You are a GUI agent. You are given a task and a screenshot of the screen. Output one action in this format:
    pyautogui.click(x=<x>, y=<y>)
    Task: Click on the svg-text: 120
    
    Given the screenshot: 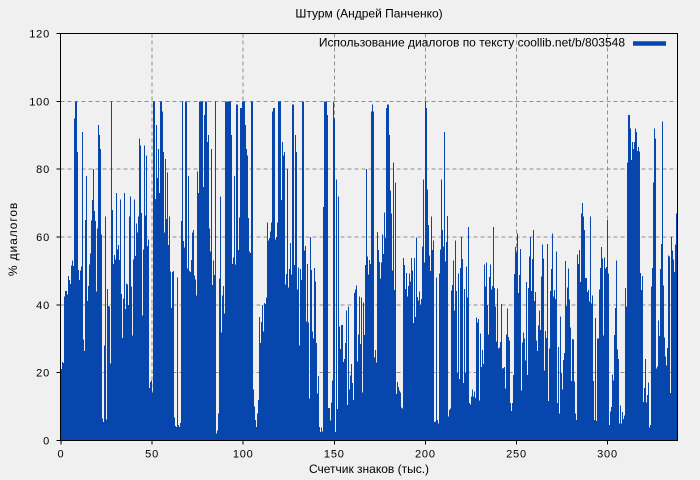 What is the action you would take?
    pyautogui.click(x=39, y=35)
    